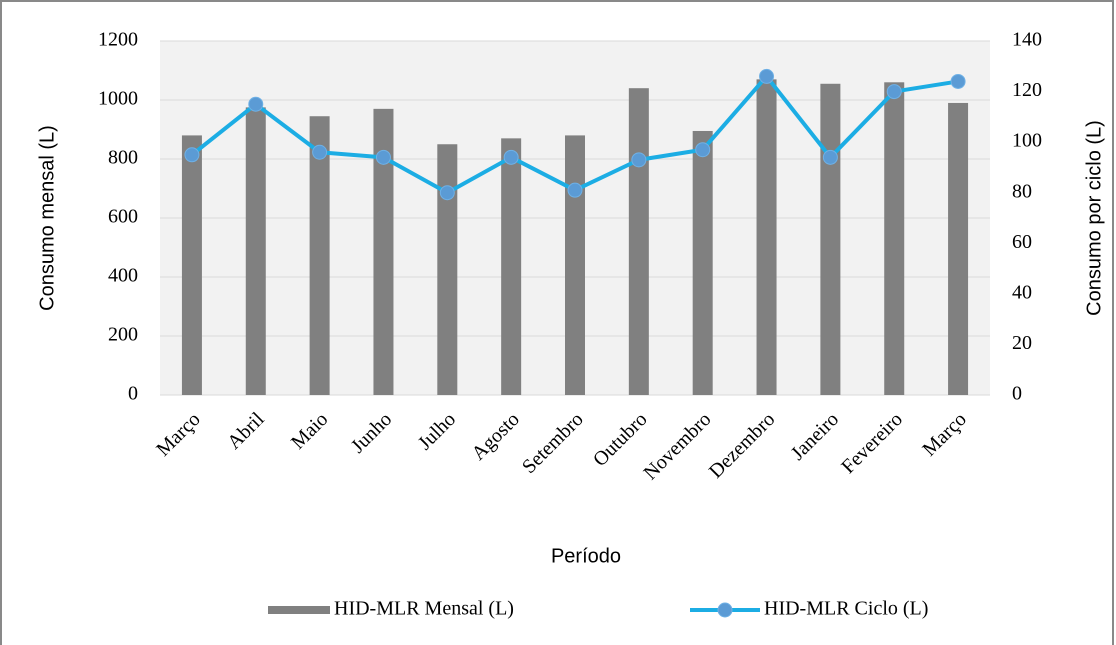 The height and width of the screenshot is (645, 1116). Describe the element at coordinates (742, 445) in the screenshot. I see `x-tick-label: Dezembro` at that location.